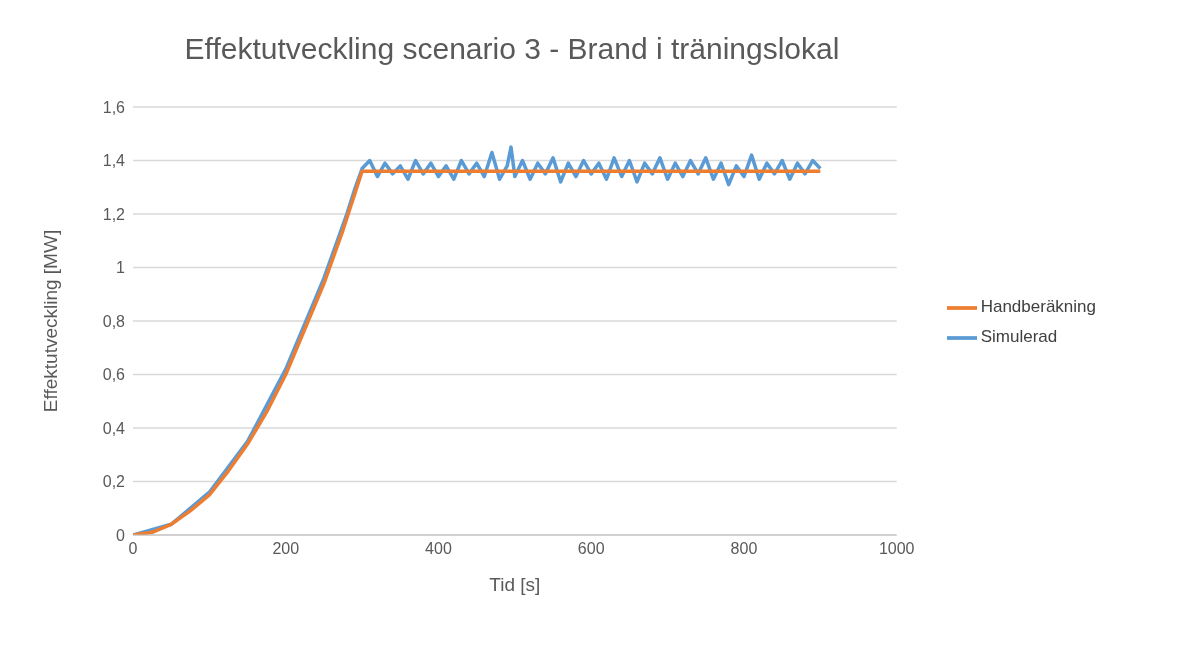 The height and width of the screenshot is (645, 1184). I want to click on x-tick-label: 400, so click(438, 549).